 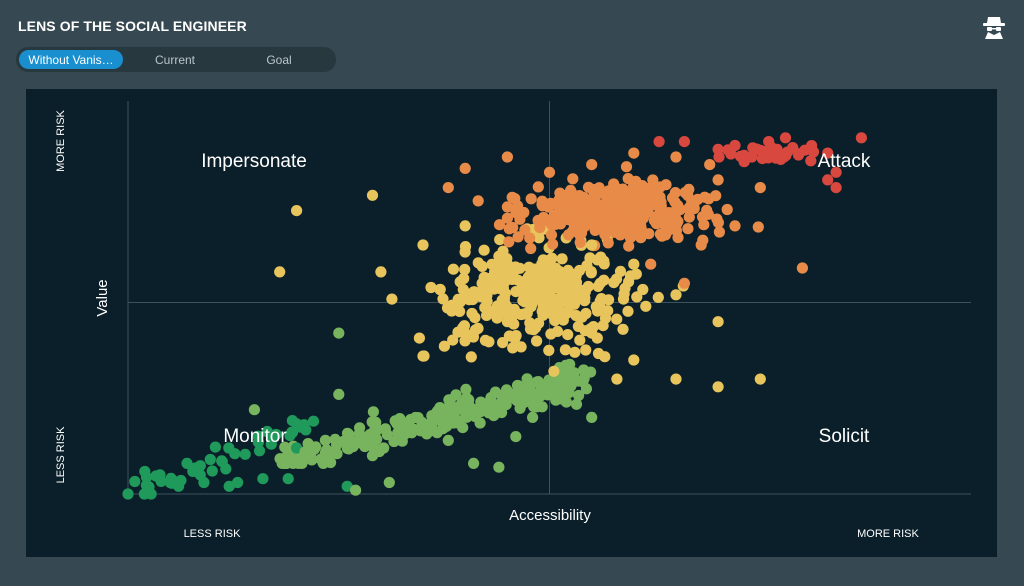 I want to click on x-axis-title: Accessibility, so click(x=550, y=515).